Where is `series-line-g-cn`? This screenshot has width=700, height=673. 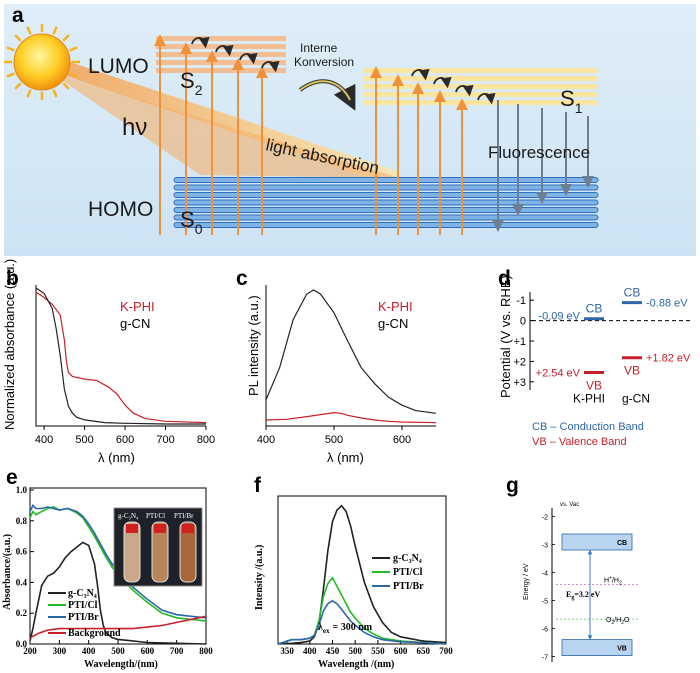
series-line-g-cn is located at coordinates (351, 351).